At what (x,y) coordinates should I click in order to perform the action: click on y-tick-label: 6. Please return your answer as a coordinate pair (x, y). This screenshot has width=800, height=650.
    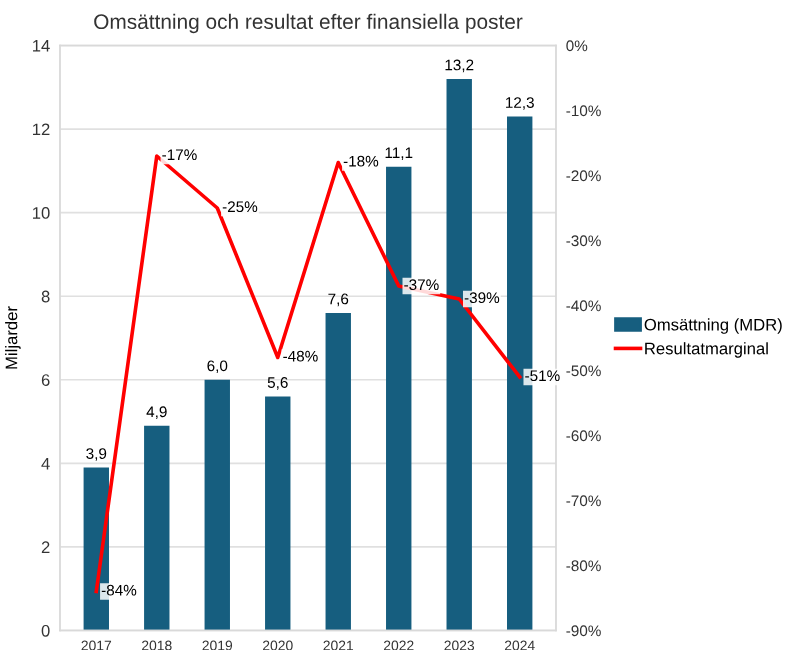
    Looking at the image, I should click on (45, 380).